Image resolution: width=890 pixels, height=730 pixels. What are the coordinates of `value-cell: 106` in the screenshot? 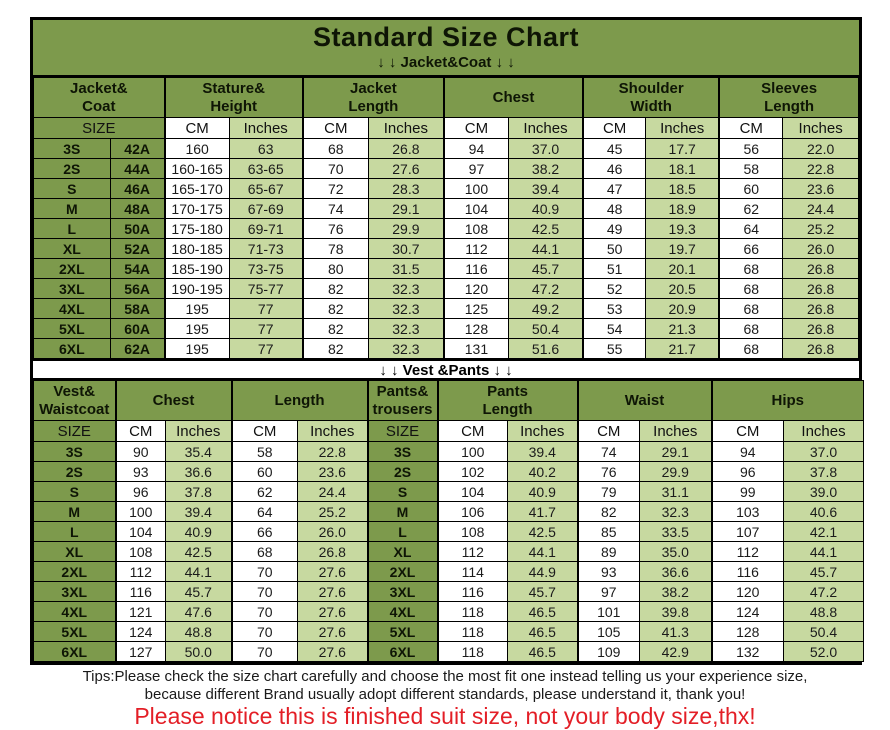 It's located at (472, 511).